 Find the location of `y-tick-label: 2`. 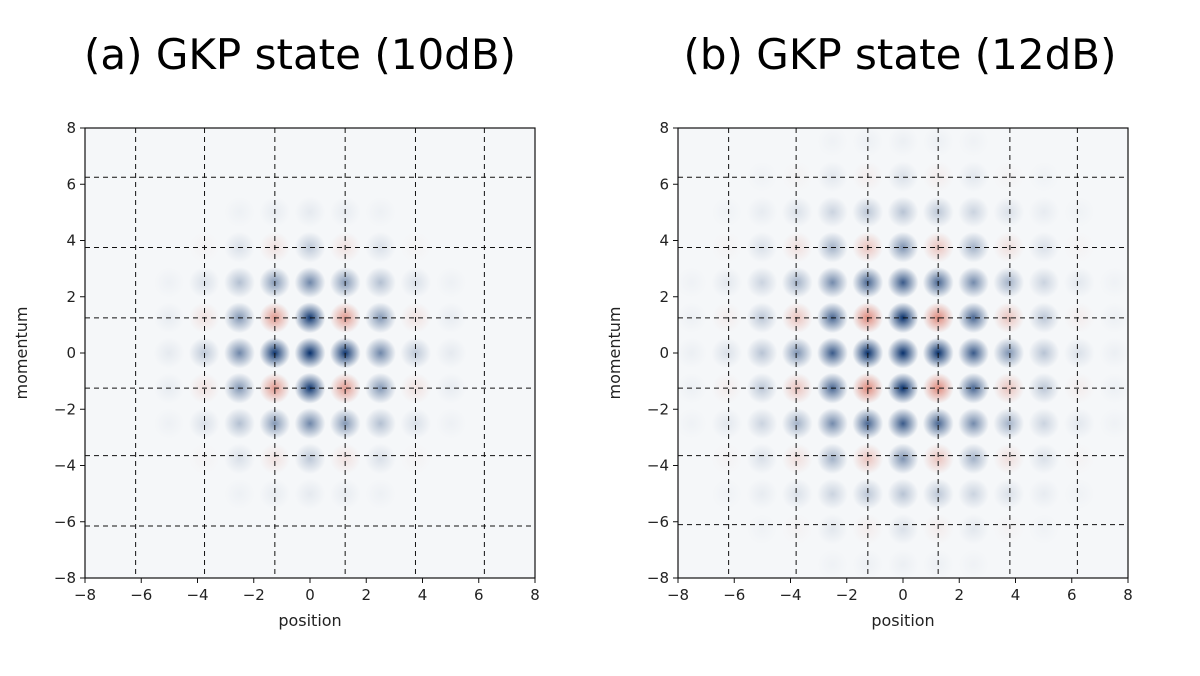

y-tick-label: 2 is located at coordinates (71, 297).